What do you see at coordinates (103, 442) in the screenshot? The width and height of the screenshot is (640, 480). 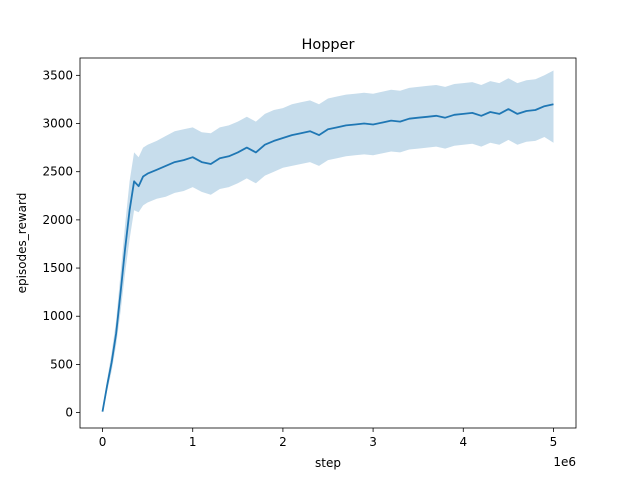 I see `x-tick-label: 0` at bounding box center [103, 442].